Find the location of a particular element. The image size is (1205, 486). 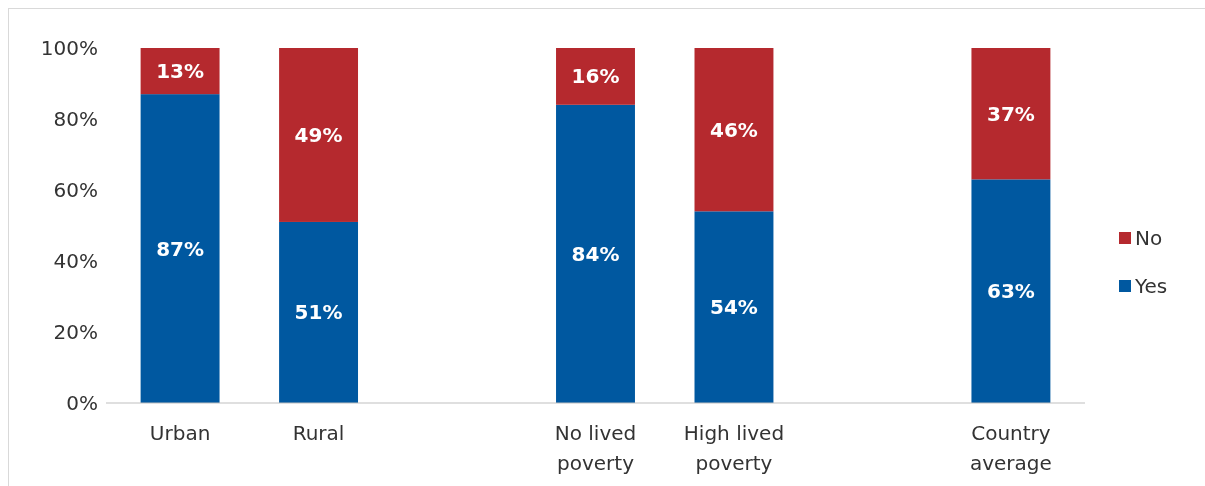

data-label: 63% is located at coordinates (1010, 291).